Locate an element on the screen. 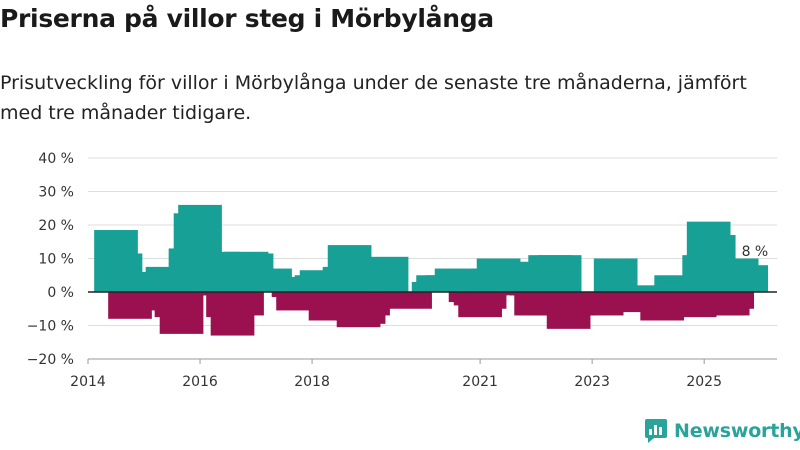 This screenshot has height=450, width=800. y-axis-labels: 40 % 30 % 20 % 10 % 0 % −10 % −20 % is located at coordinates (50, 259).